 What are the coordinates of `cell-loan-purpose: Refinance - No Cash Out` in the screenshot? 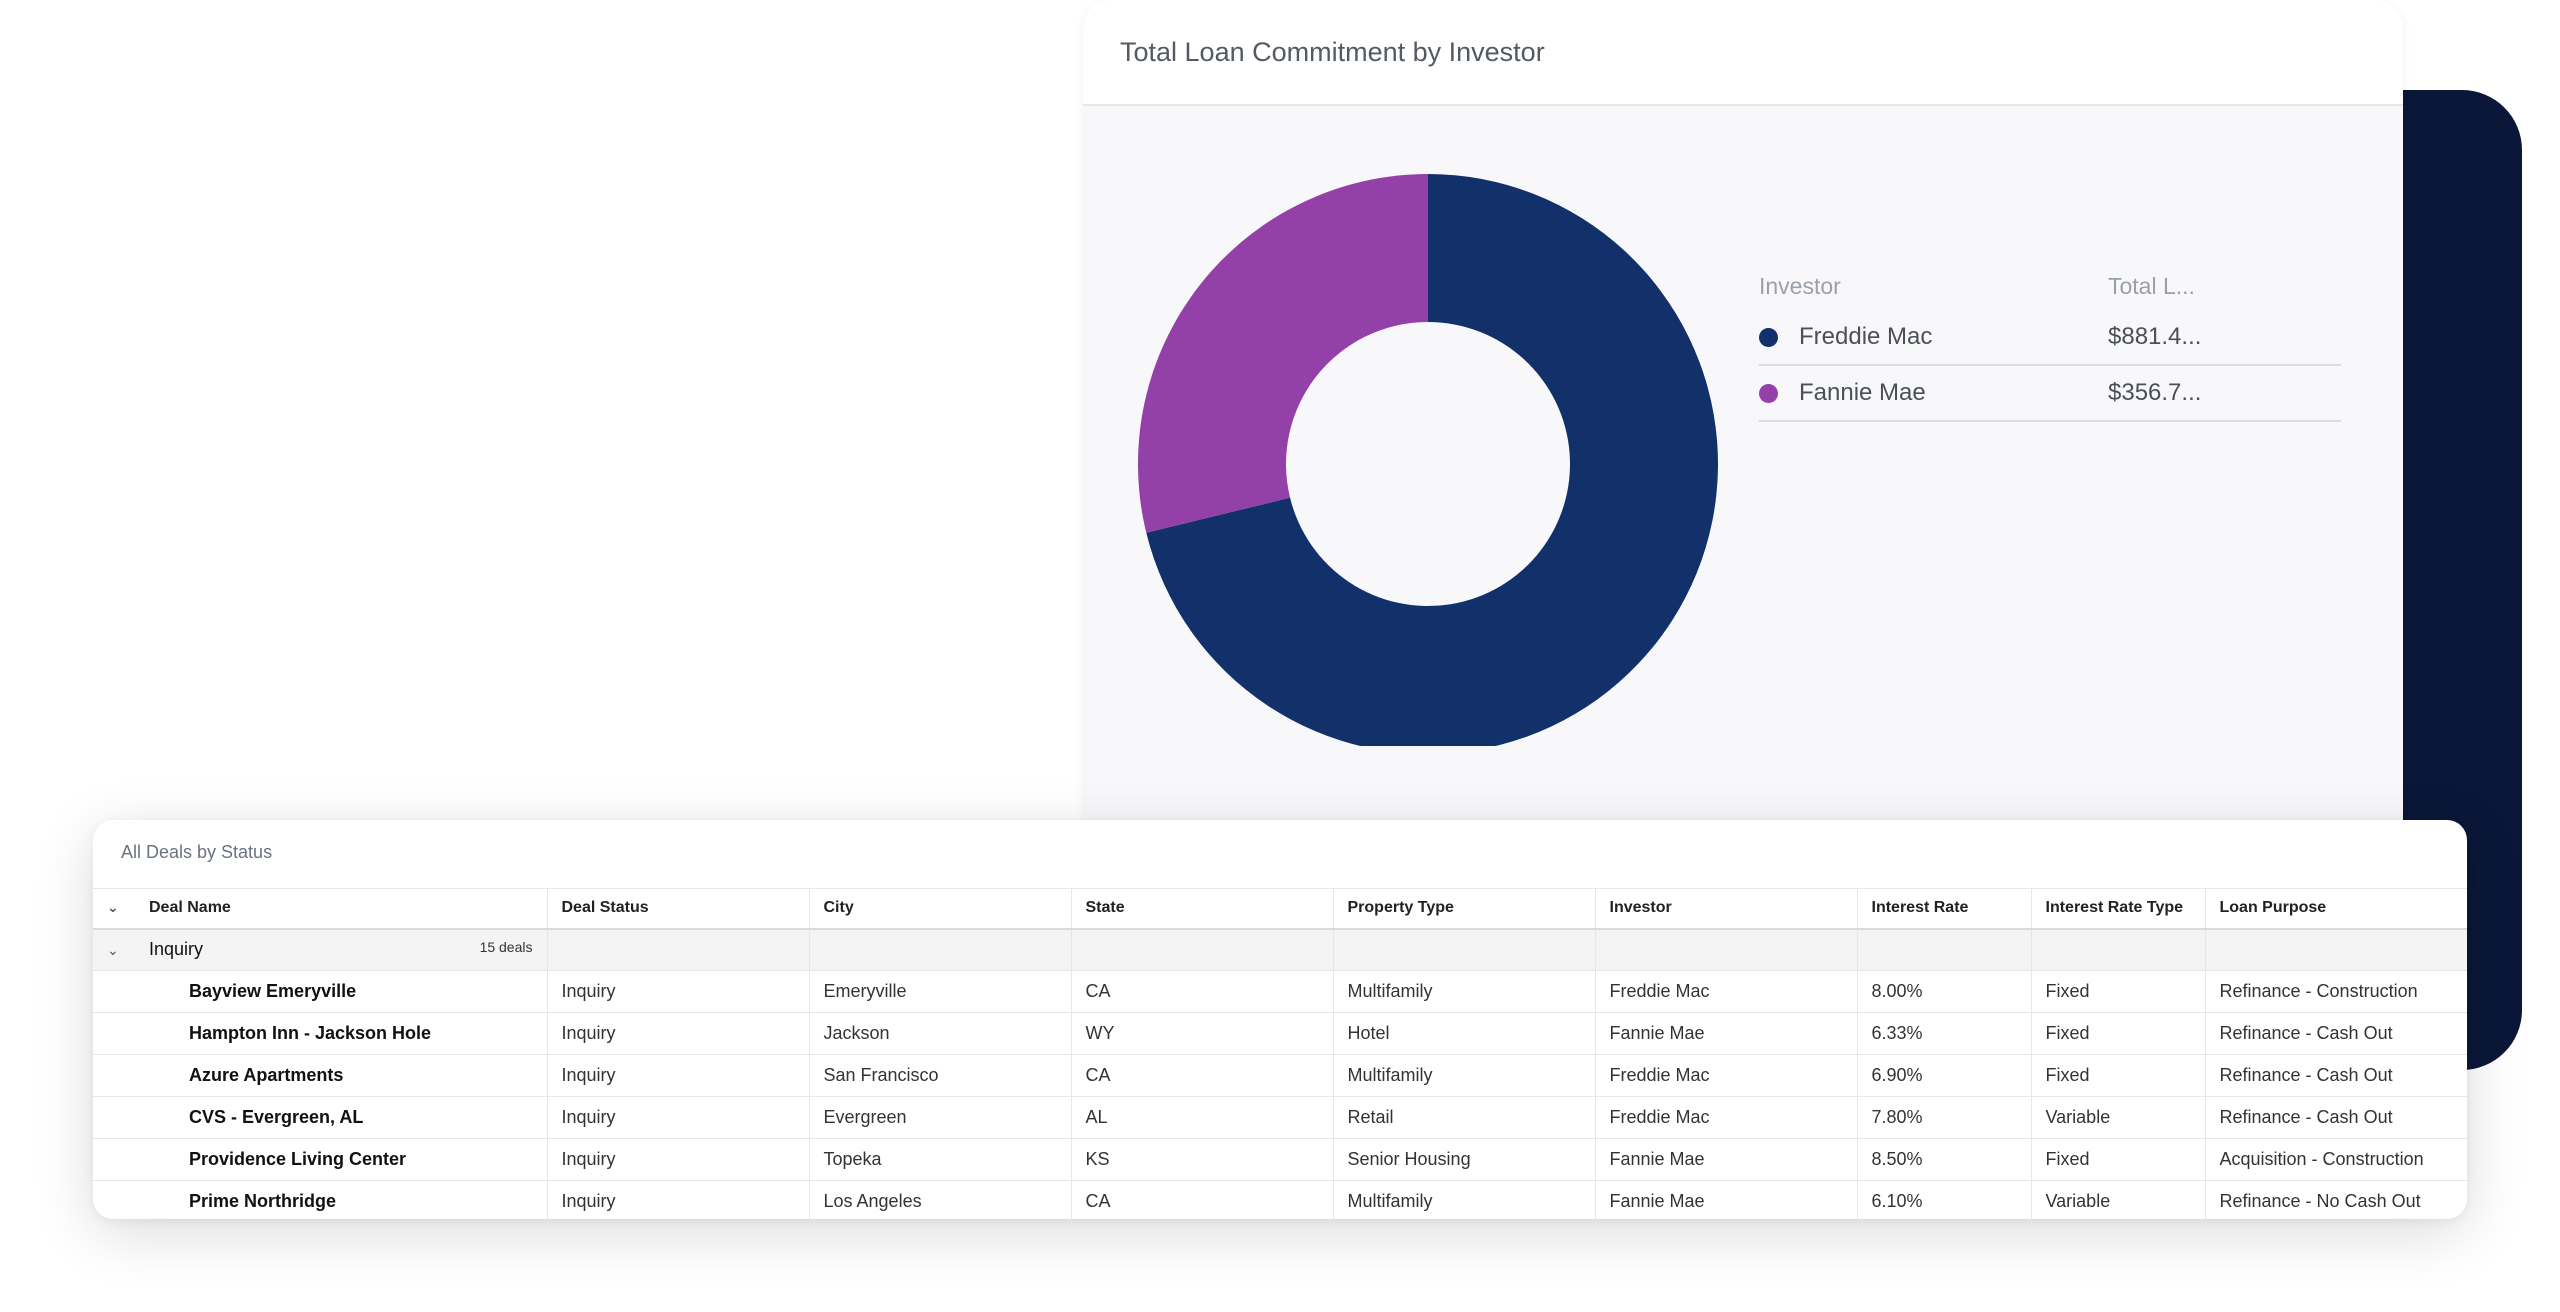 It's located at (2335, 1199).